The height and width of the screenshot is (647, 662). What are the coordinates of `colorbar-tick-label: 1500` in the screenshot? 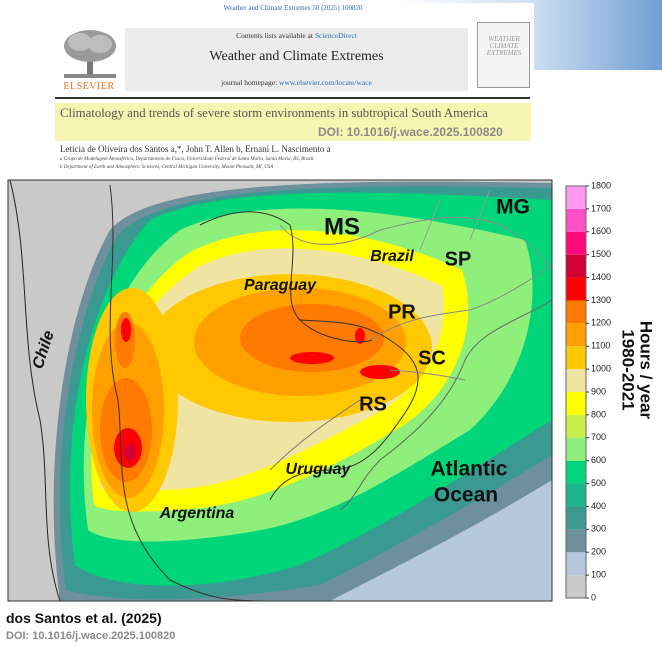 It's located at (601, 254).